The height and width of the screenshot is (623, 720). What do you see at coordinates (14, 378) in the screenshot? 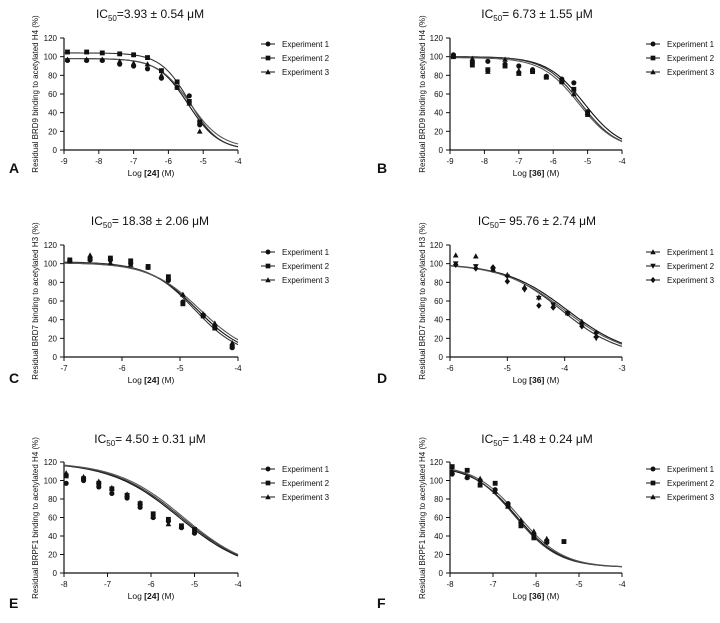
I see `panel-letter: C` at bounding box center [14, 378].